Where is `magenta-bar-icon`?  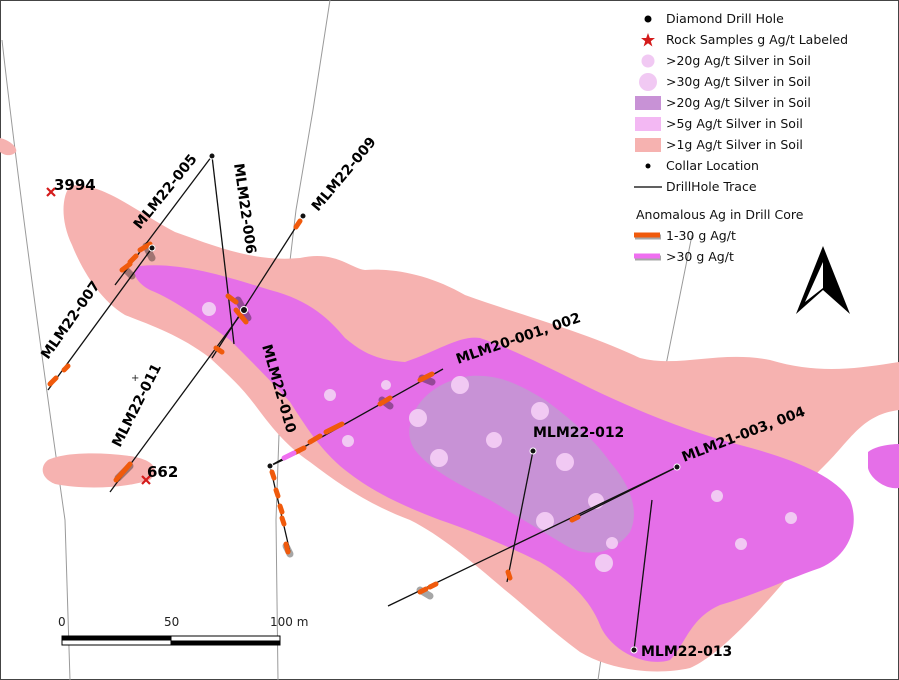 magenta-bar-icon is located at coordinates (648, 257).